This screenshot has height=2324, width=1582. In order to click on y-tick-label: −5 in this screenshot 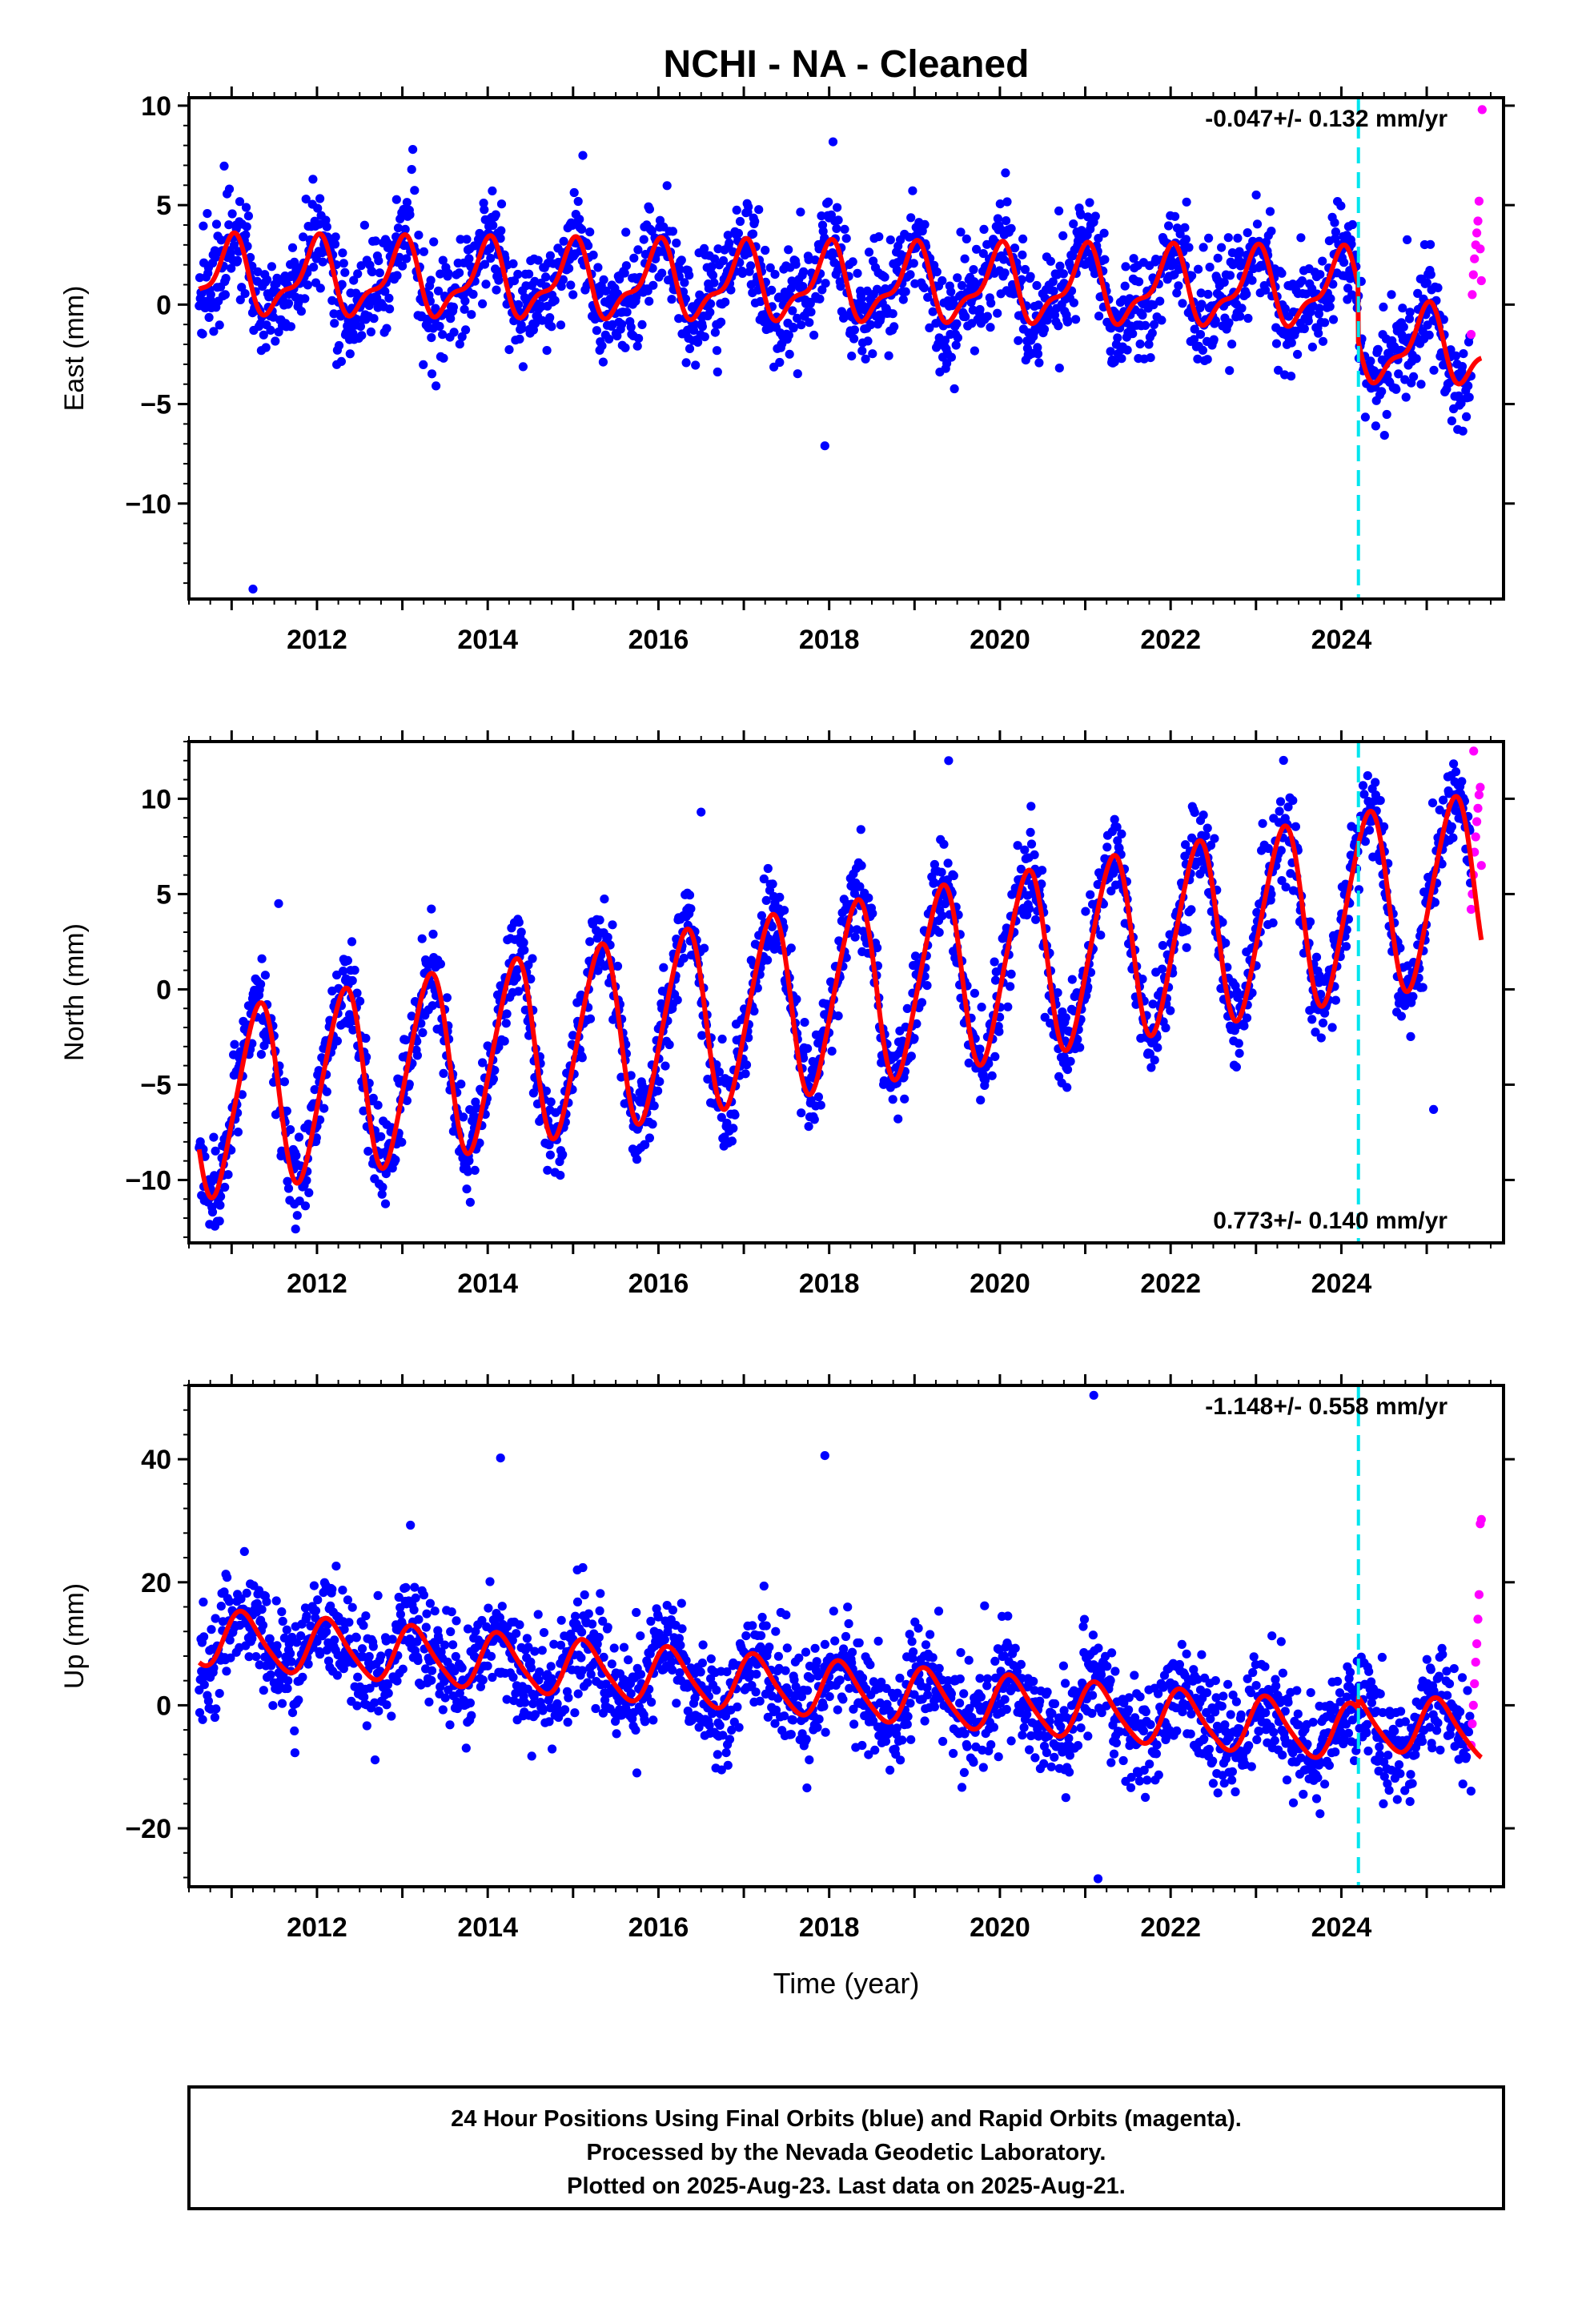, I will do `click(155, 1085)`.